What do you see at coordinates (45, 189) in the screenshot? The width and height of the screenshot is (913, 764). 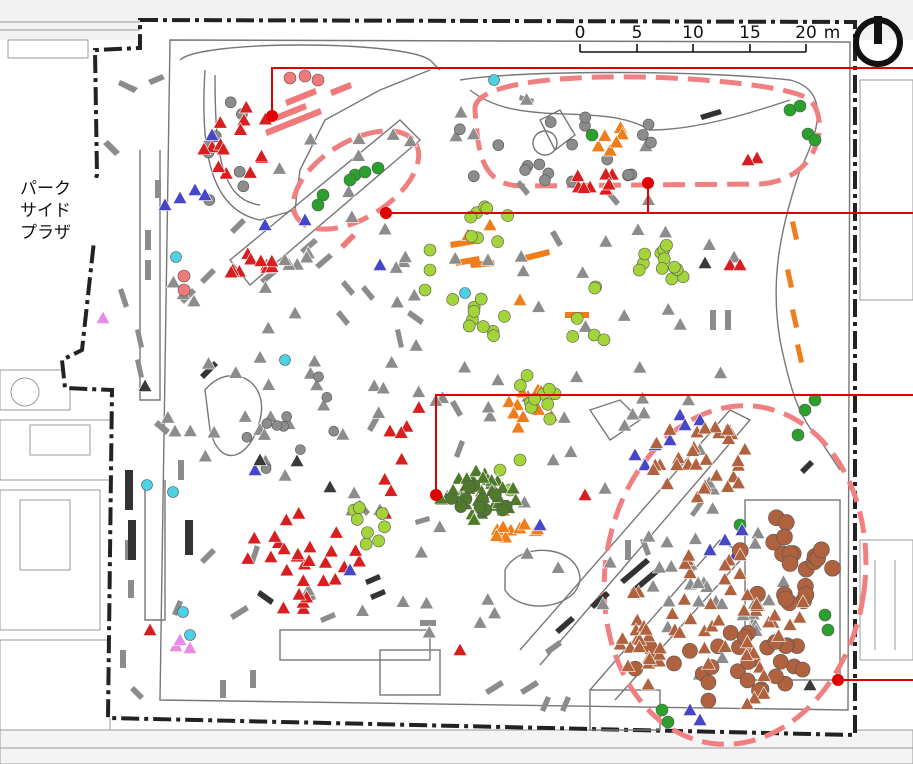 I see `plaza-label-line-1: パーク` at bounding box center [45, 189].